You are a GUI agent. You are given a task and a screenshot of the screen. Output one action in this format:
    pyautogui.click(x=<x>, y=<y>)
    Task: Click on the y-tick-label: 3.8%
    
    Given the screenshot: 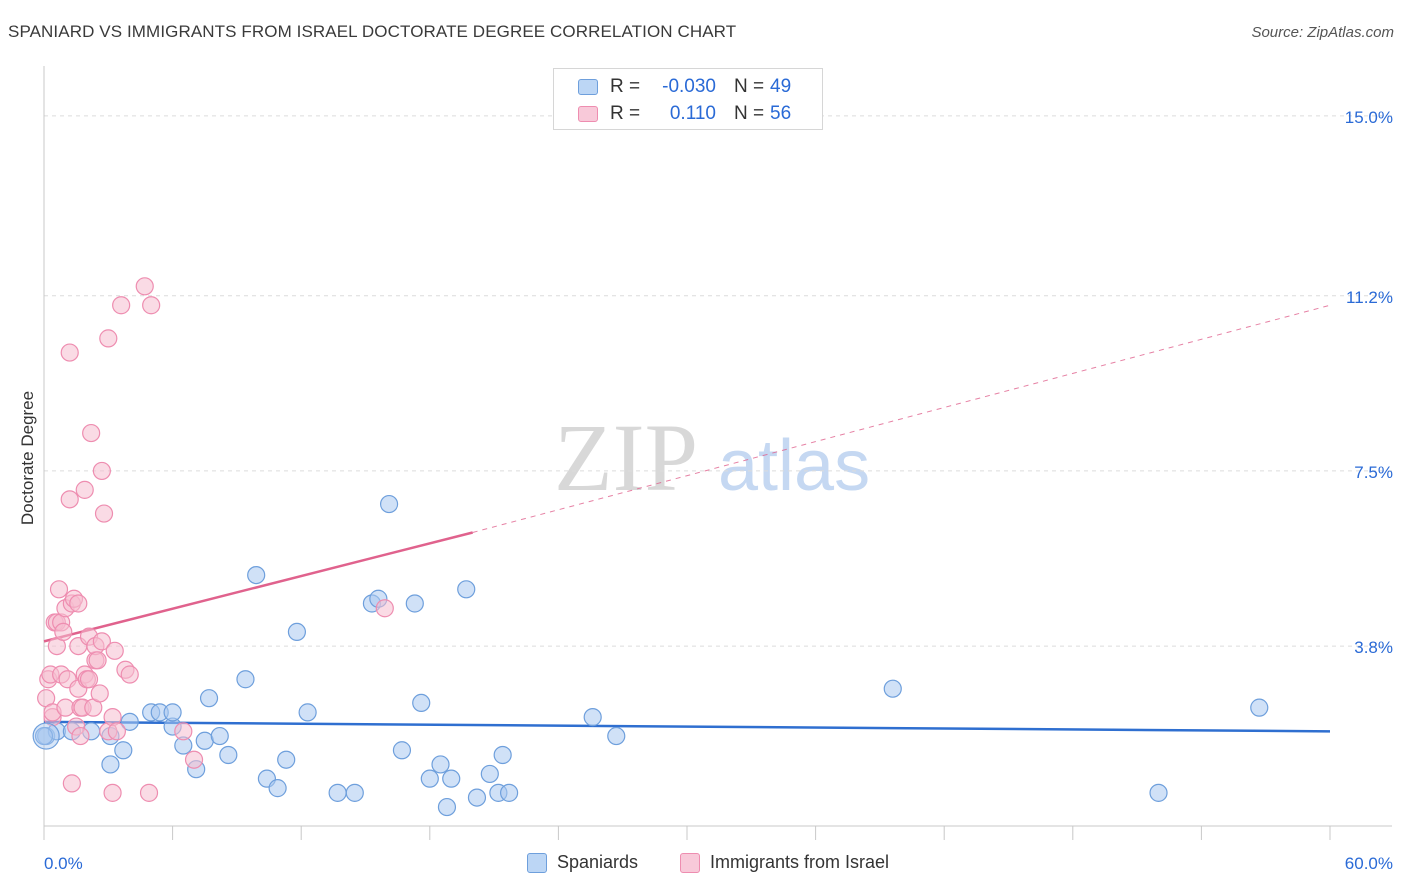 What is the action you would take?
    pyautogui.click(x=1373, y=647)
    